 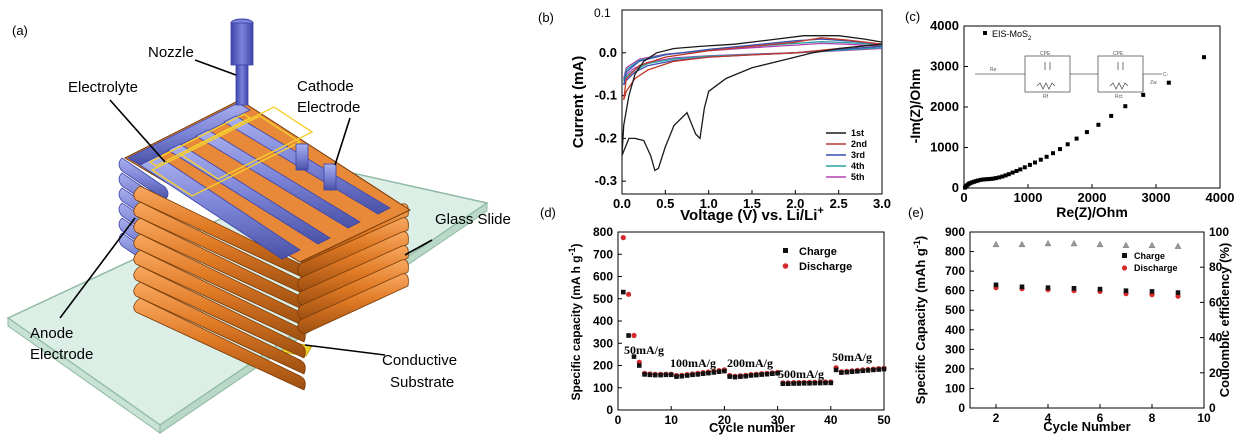 What do you see at coordinates (1166, 75) in the screenshot?
I see `circuit-out: C-` at bounding box center [1166, 75].